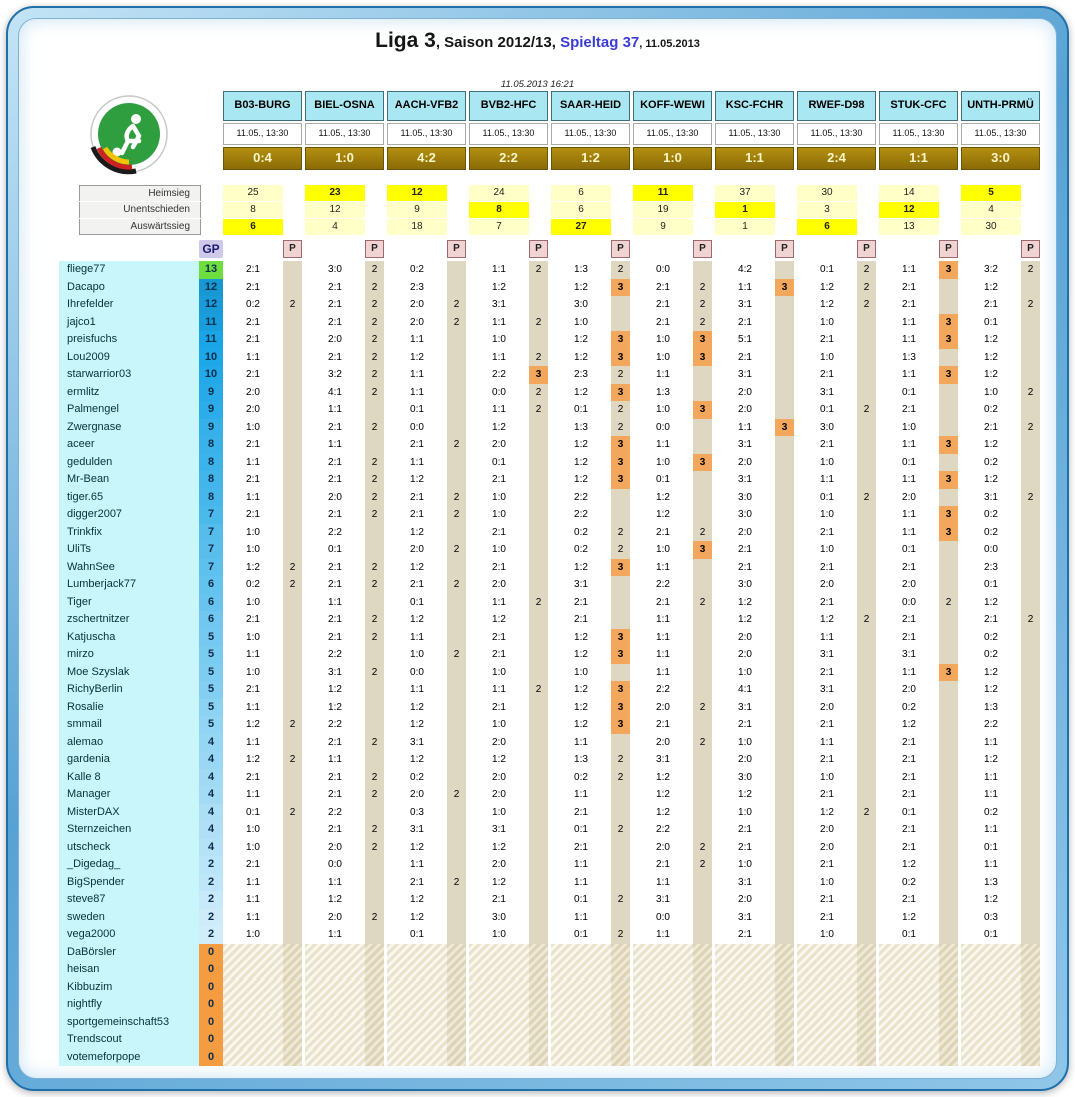 This screenshot has height=1097, width=1075. Describe the element at coordinates (663, 1040) in the screenshot. I see `no-prediction-cell` at that location.